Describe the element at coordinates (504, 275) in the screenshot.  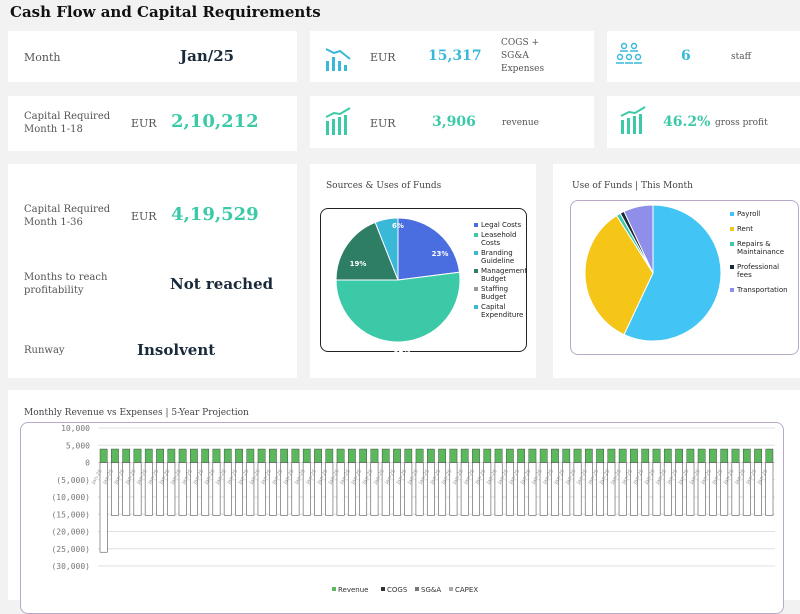
I see `legend-item-management-budget: Management Budget` at that location.